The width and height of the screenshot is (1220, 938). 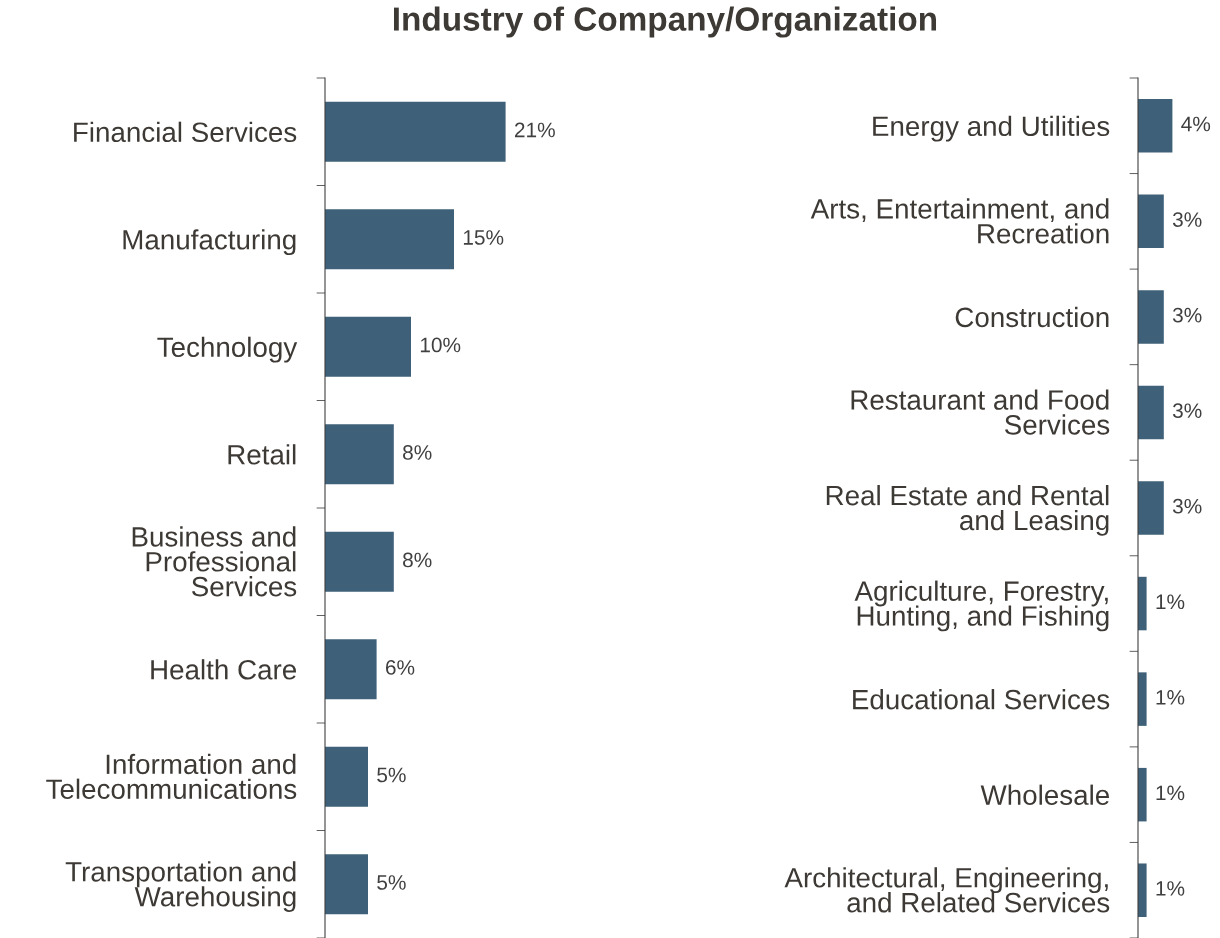 I want to click on y-tick-label: Retail, so click(x=262, y=454).